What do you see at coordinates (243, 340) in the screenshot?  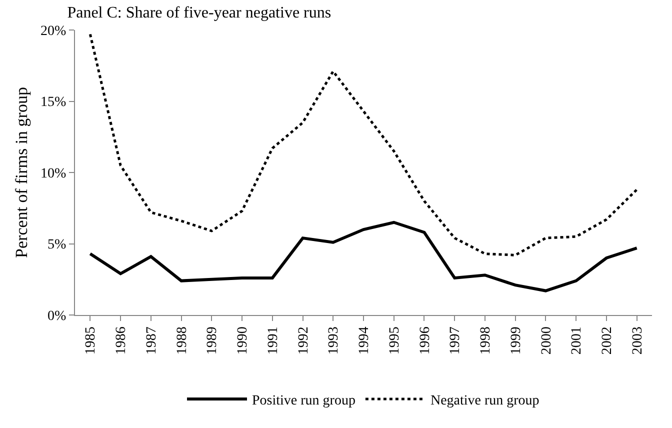 I see `x-tick-label: 1990` at bounding box center [243, 340].